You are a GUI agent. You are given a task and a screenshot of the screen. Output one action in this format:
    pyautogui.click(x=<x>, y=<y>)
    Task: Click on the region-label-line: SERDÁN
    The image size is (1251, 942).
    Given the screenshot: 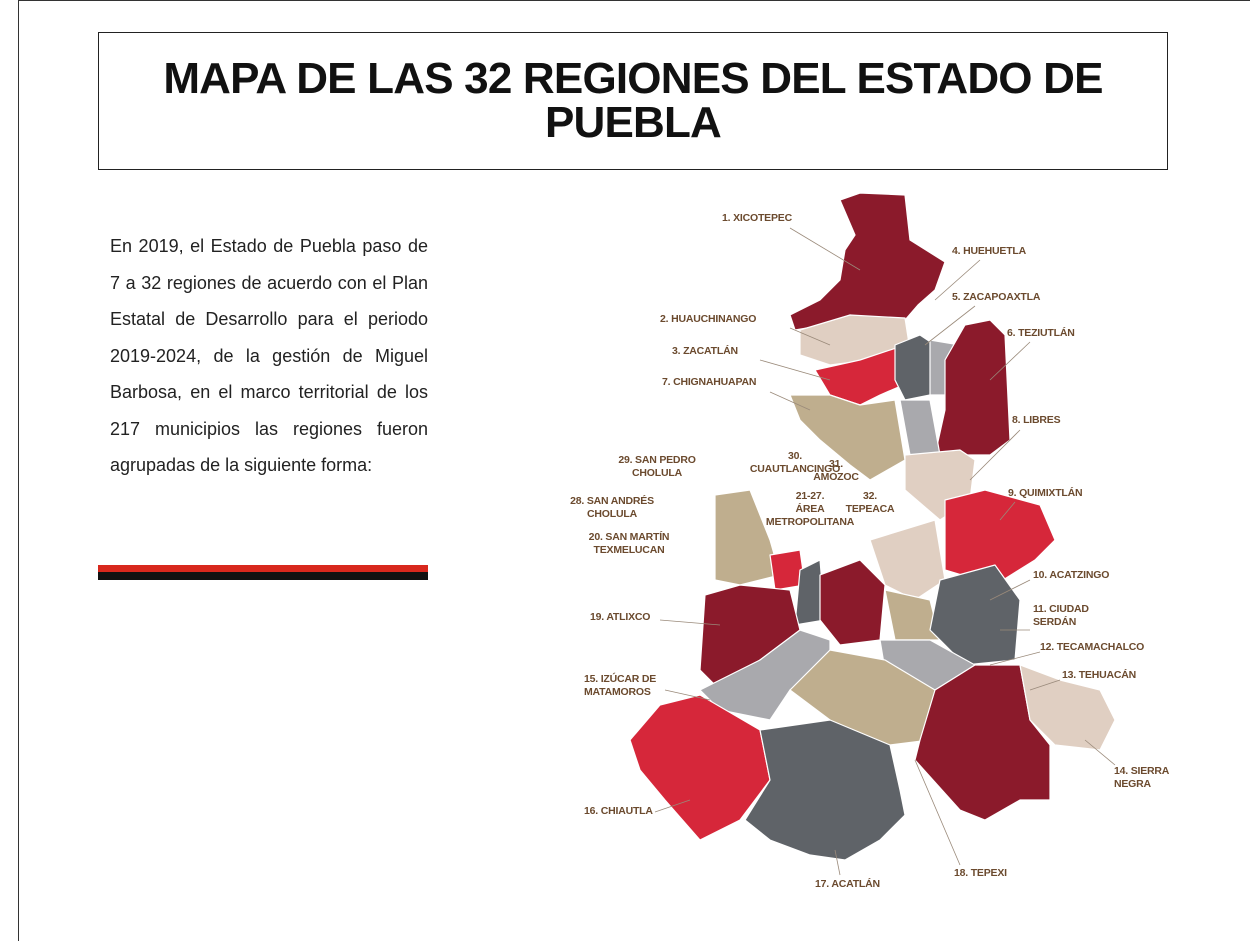 What is the action you would take?
    pyautogui.click(x=1055, y=622)
    